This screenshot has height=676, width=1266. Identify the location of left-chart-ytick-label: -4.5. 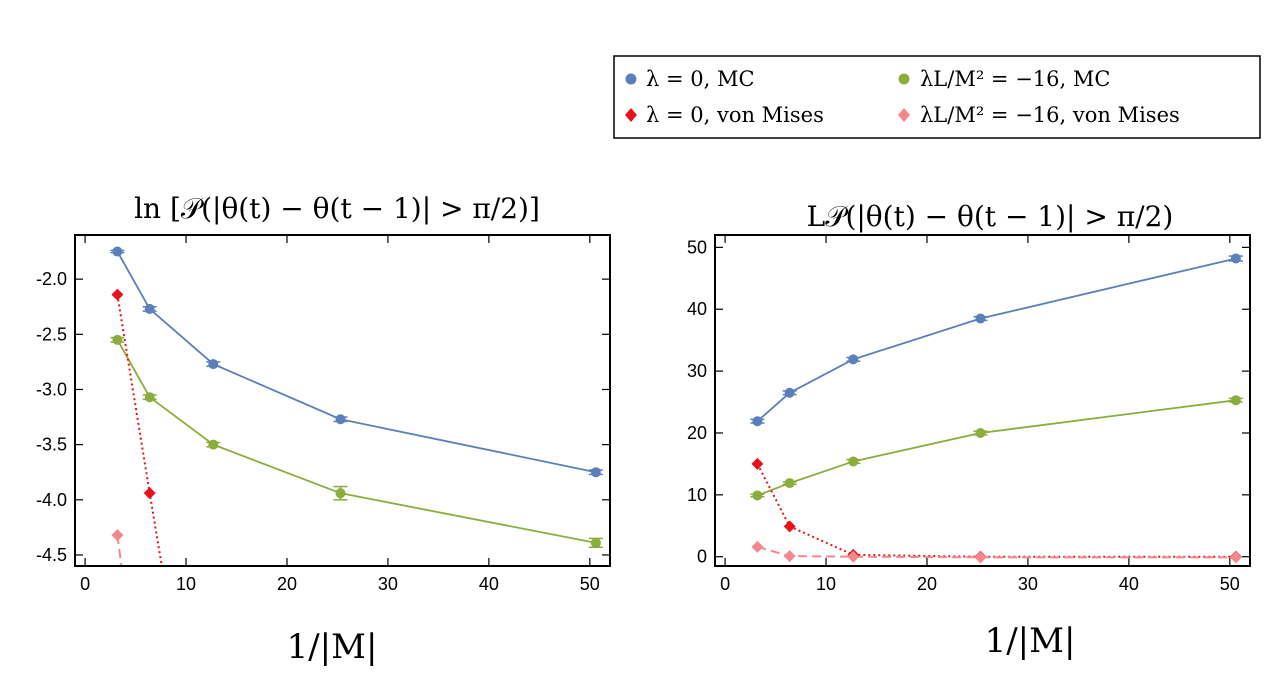
(51, 555).